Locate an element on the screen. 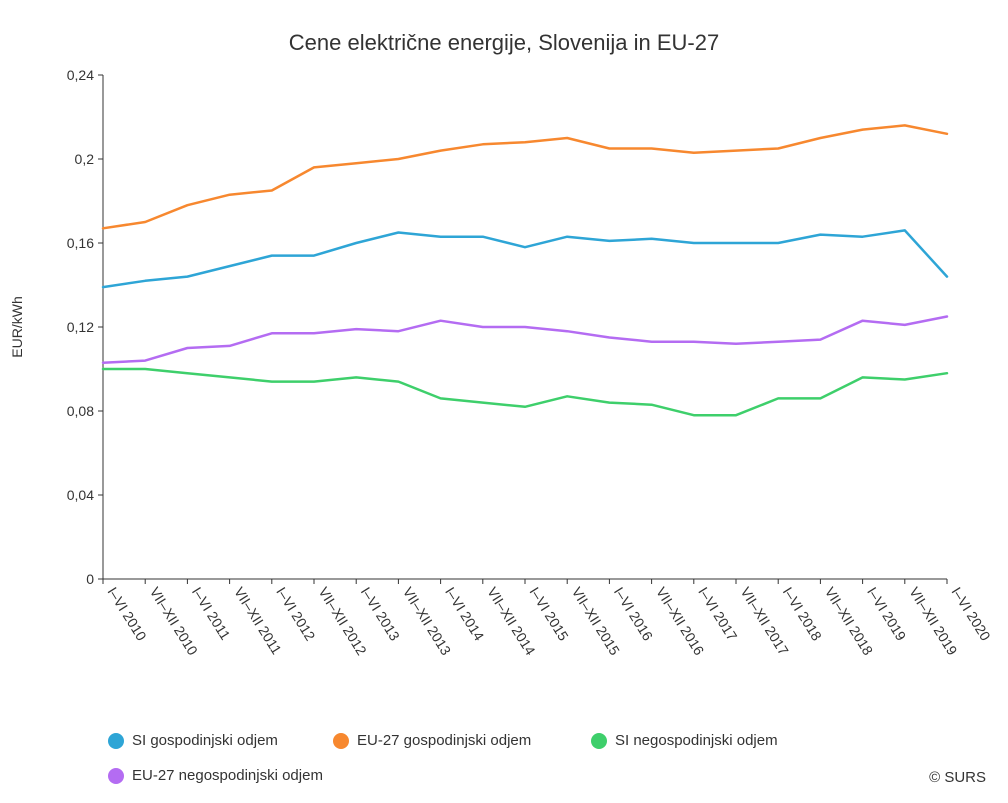  x-tick-label: I–VI 2011 is located at coordinates (211, 613).